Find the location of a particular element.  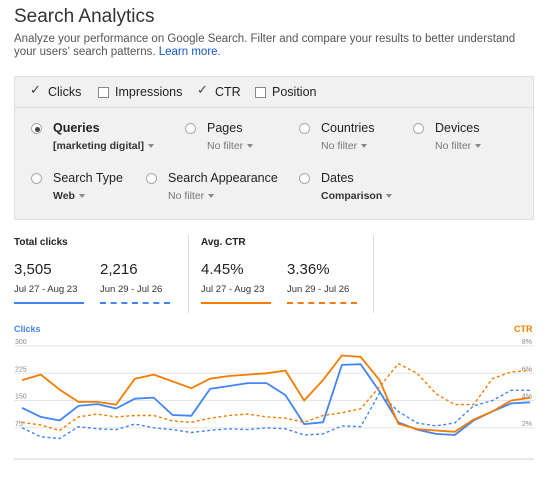

left-tick-label: 300 is located at coordinates (21, 342).